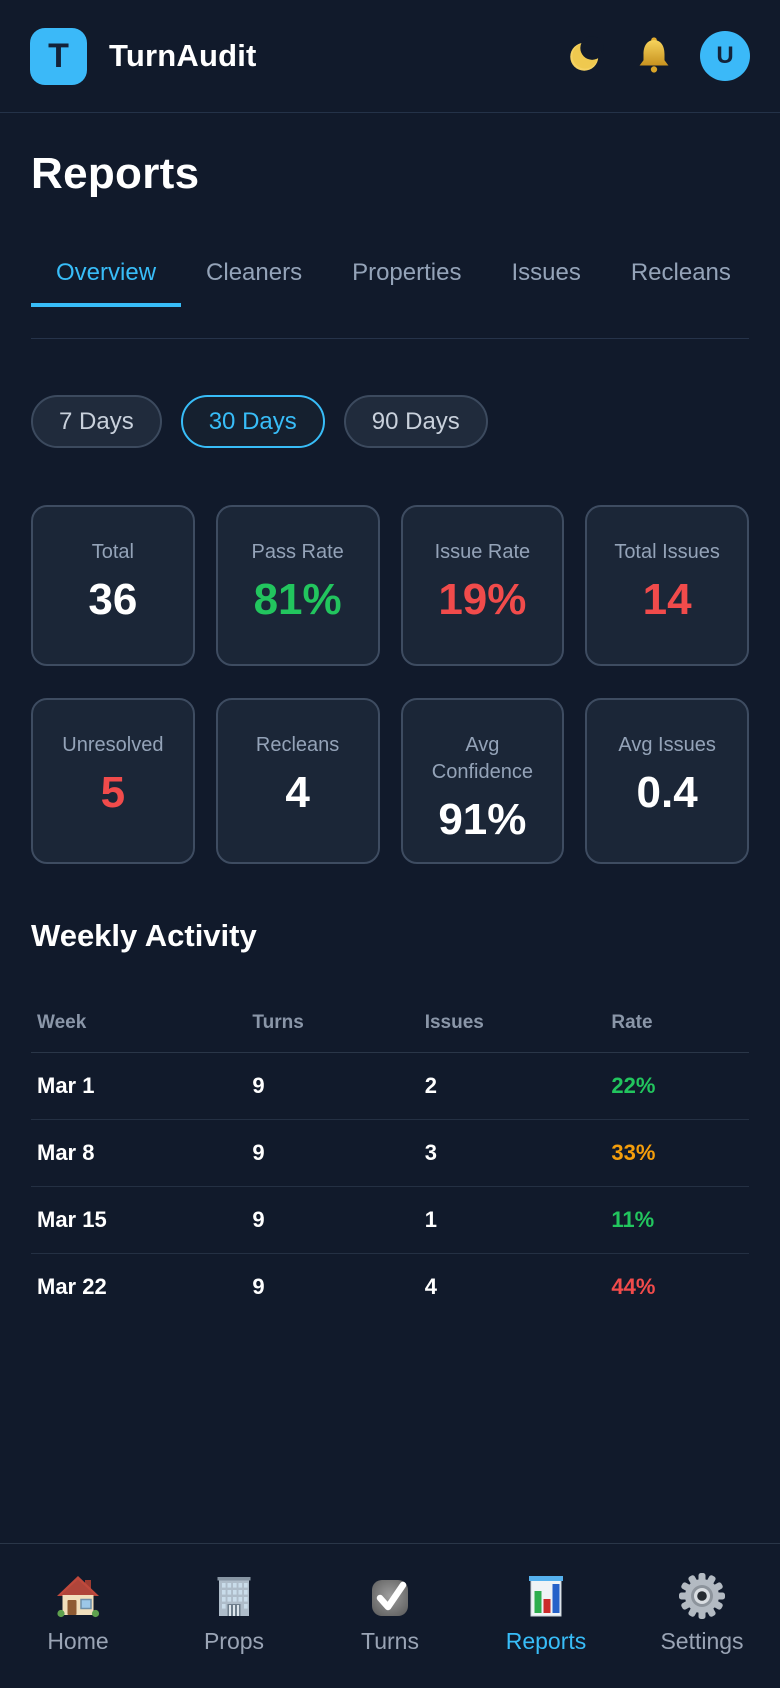 Image resolution: width=780 pixels, height=1688 pixels. I want to click on stat-card-pass-rate: Pass Rate 81%, so click(297, 585).